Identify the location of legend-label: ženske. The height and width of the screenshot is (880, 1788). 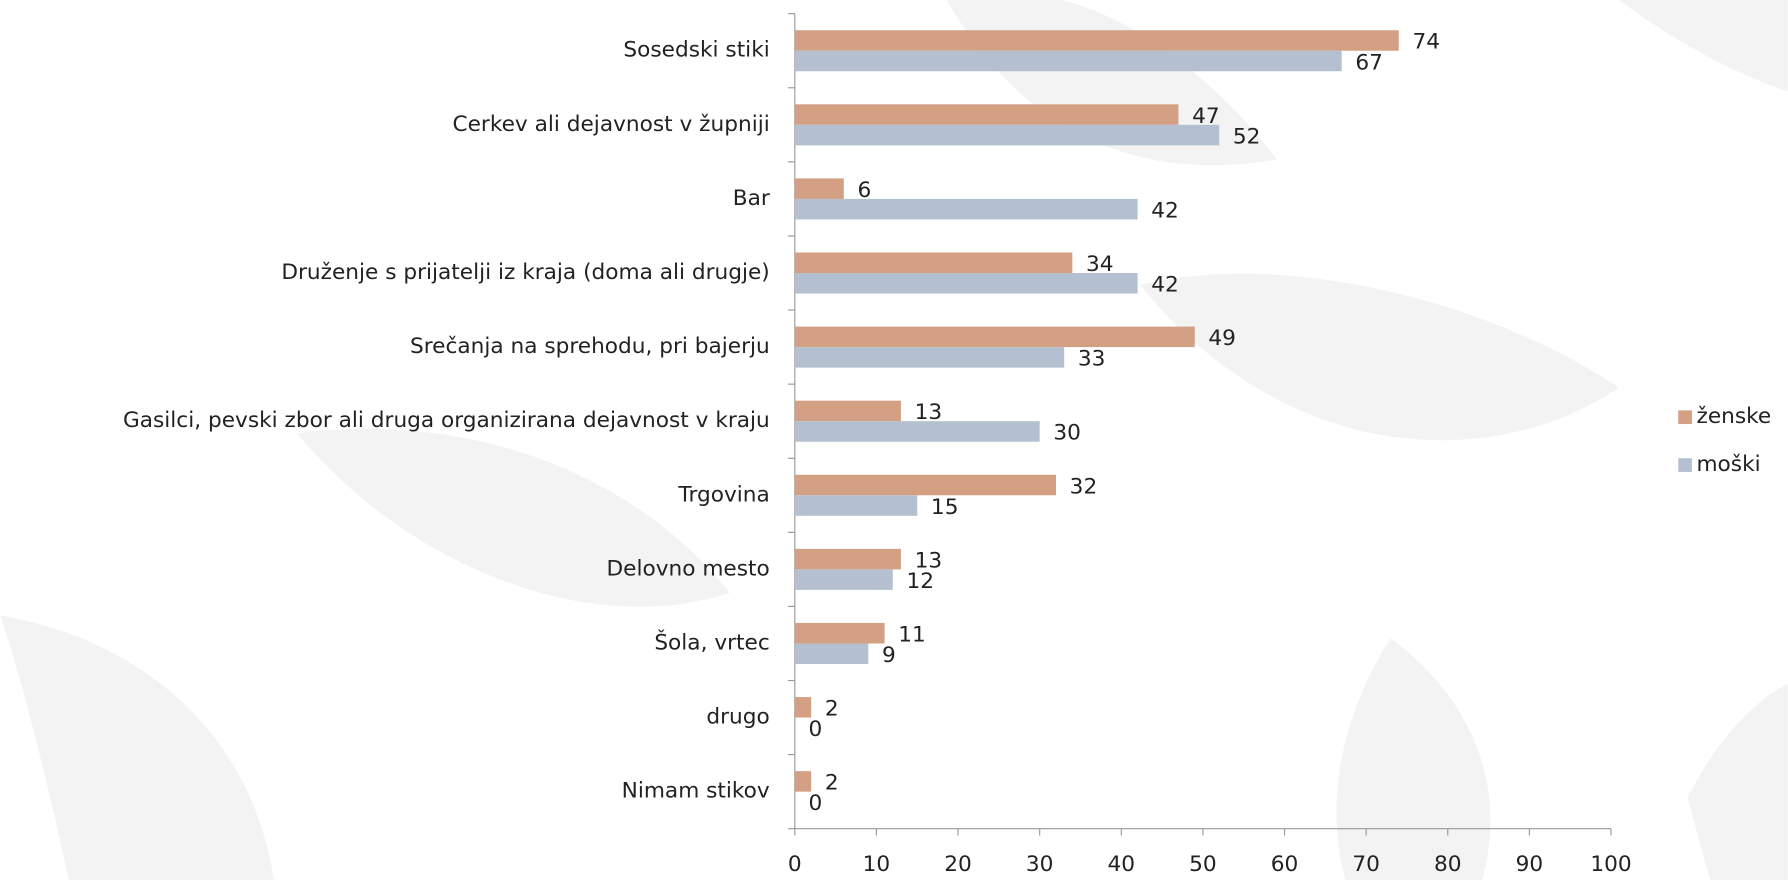
(1733, 416).